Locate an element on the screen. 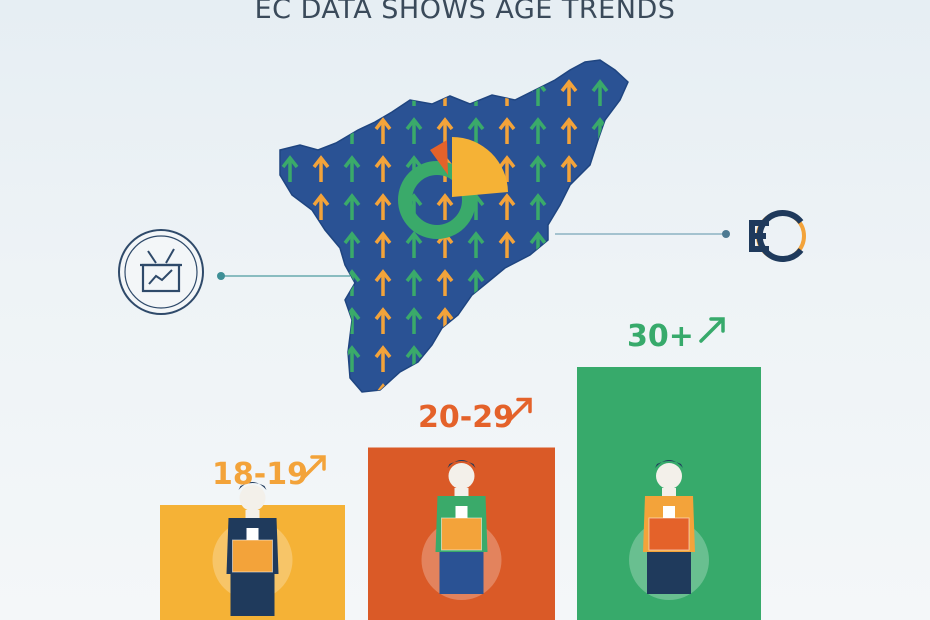  donut-ring is located at coordinates (437, 200).